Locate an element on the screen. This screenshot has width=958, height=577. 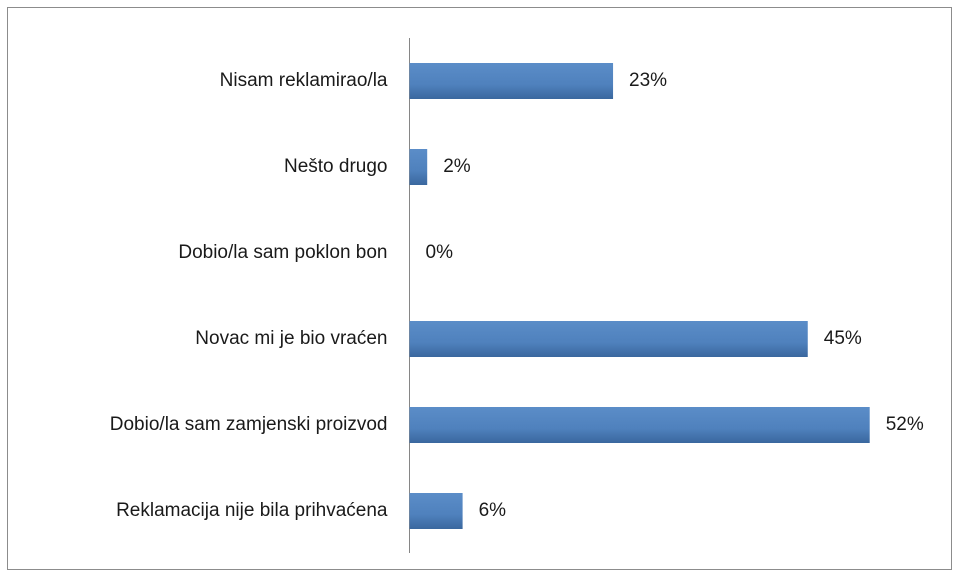
data-label: 2% is located at coordinates (457, 166).